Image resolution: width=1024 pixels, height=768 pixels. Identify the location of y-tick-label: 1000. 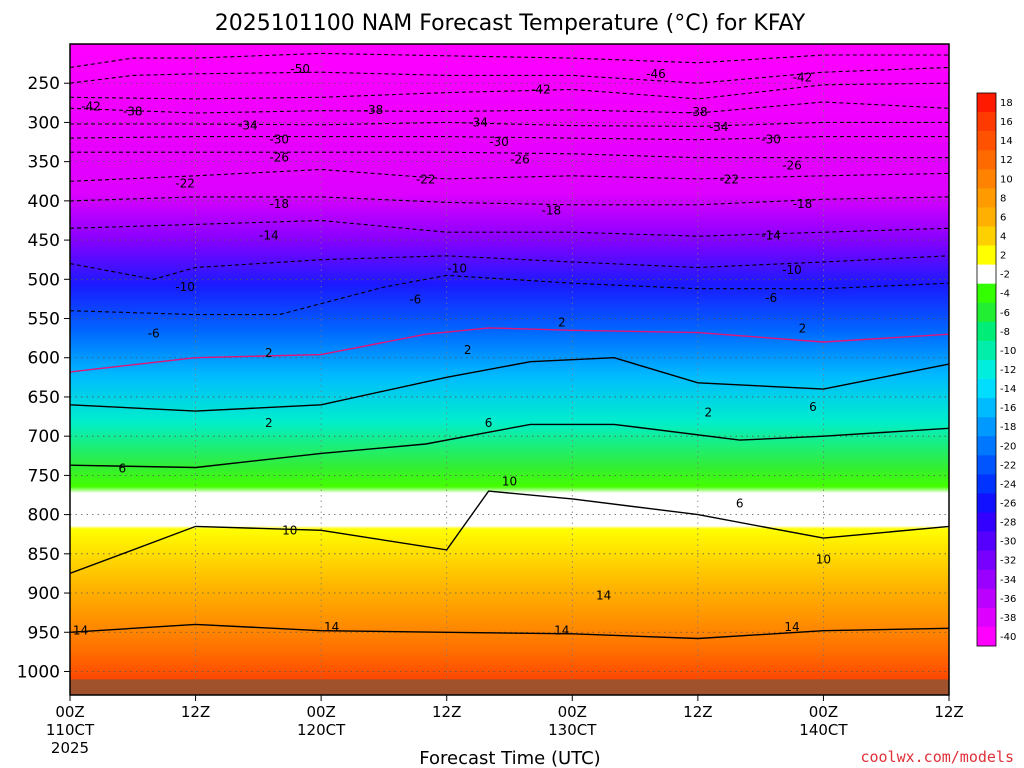
(38, 672).